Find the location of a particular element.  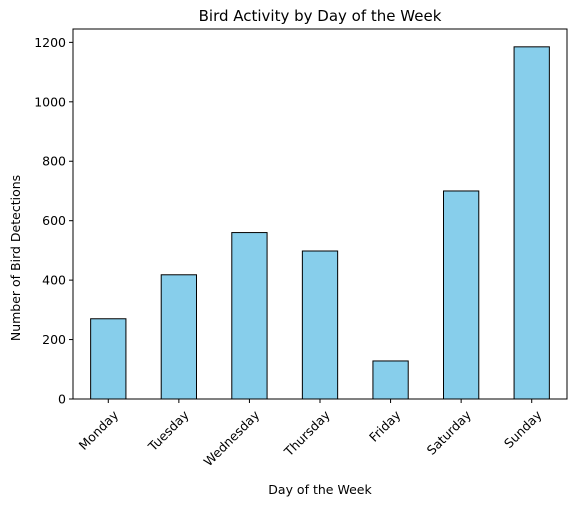

bar-friday is located at coordinates (390, 380).